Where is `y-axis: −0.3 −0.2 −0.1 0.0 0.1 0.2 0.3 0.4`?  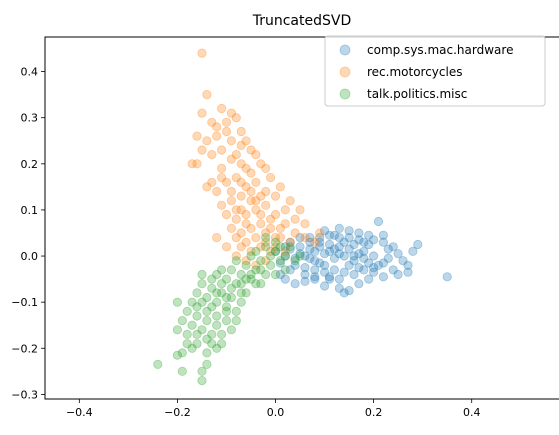 y-axis: −0.3 −0.2 −0.1 0.0 0.1 0.2 0.3 0.4 is located at coordinates (28, 233).